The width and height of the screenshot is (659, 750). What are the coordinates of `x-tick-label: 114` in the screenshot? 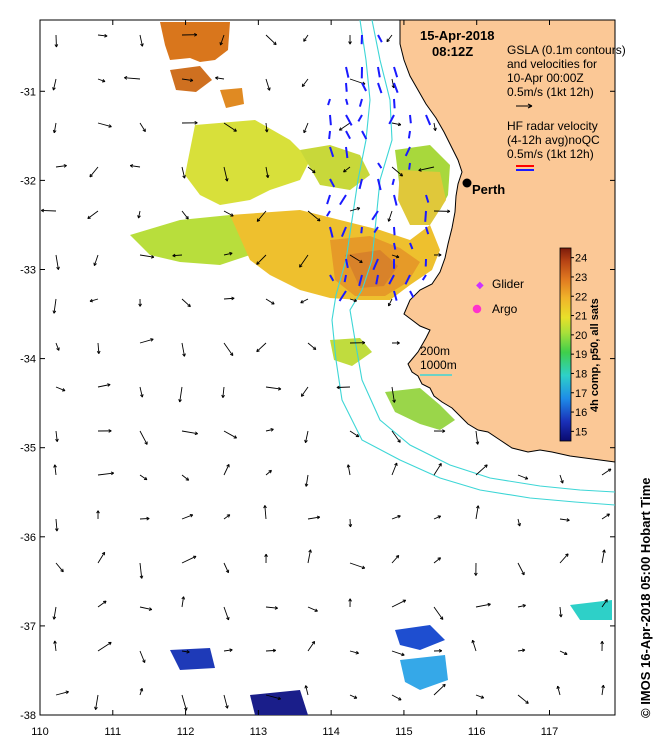 It's located at (331, 732).